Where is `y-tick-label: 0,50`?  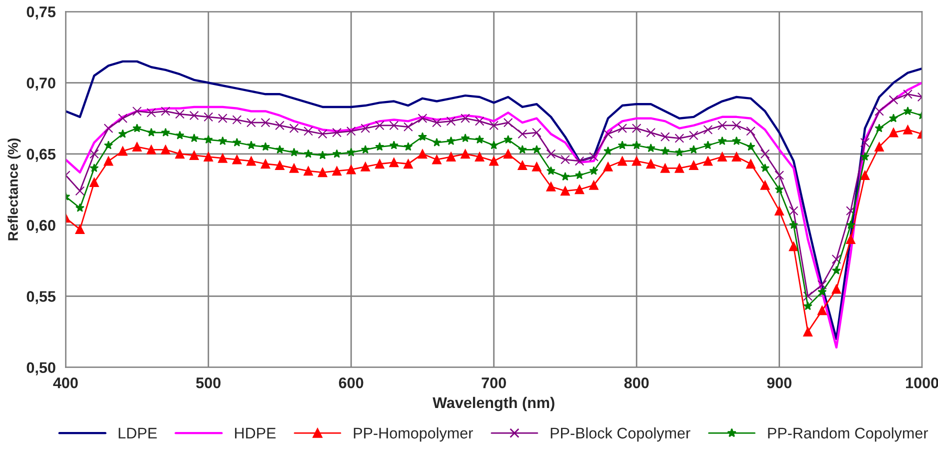
y-tick-label: 0,50 is located at coordinates (41, 369).